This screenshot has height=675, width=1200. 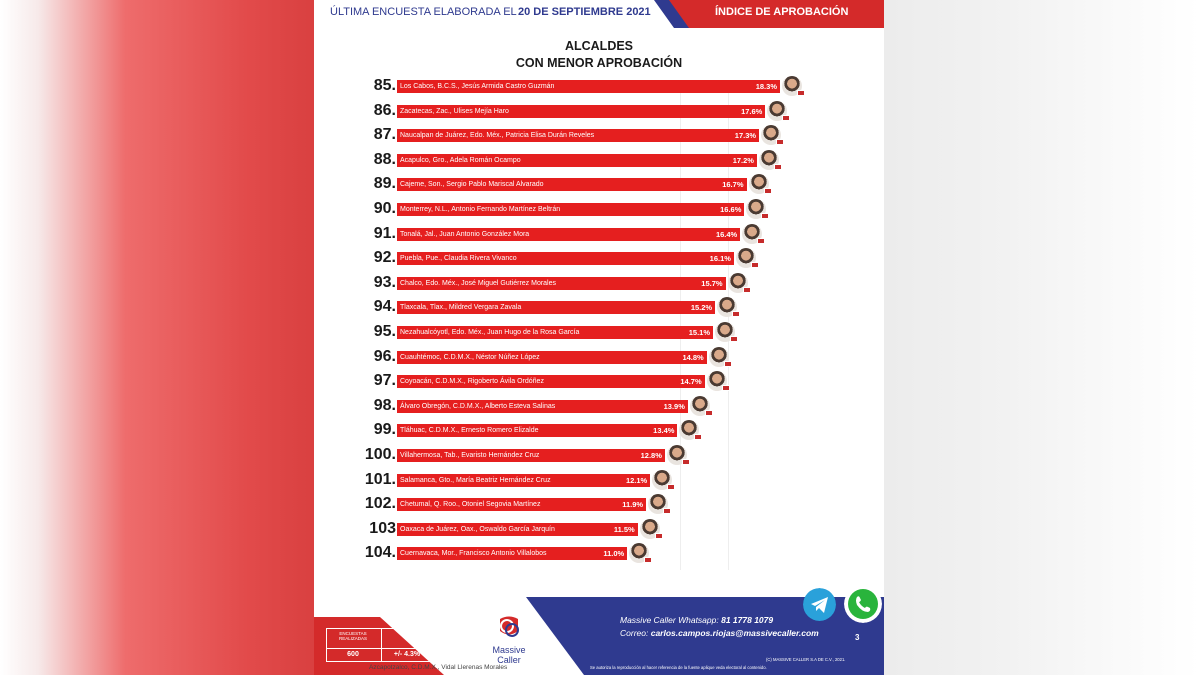 What do you see at coordinates (584, 12) in the screenshot?
I see `header-date: 20 DE SEPTIEMBRE 2021` at bounding box center [584, 12].